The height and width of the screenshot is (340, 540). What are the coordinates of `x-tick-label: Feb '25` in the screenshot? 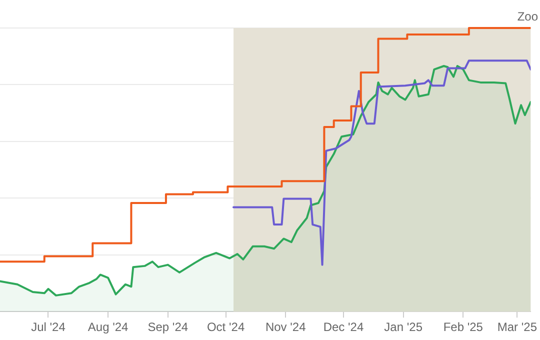 It's located at (463, 327).